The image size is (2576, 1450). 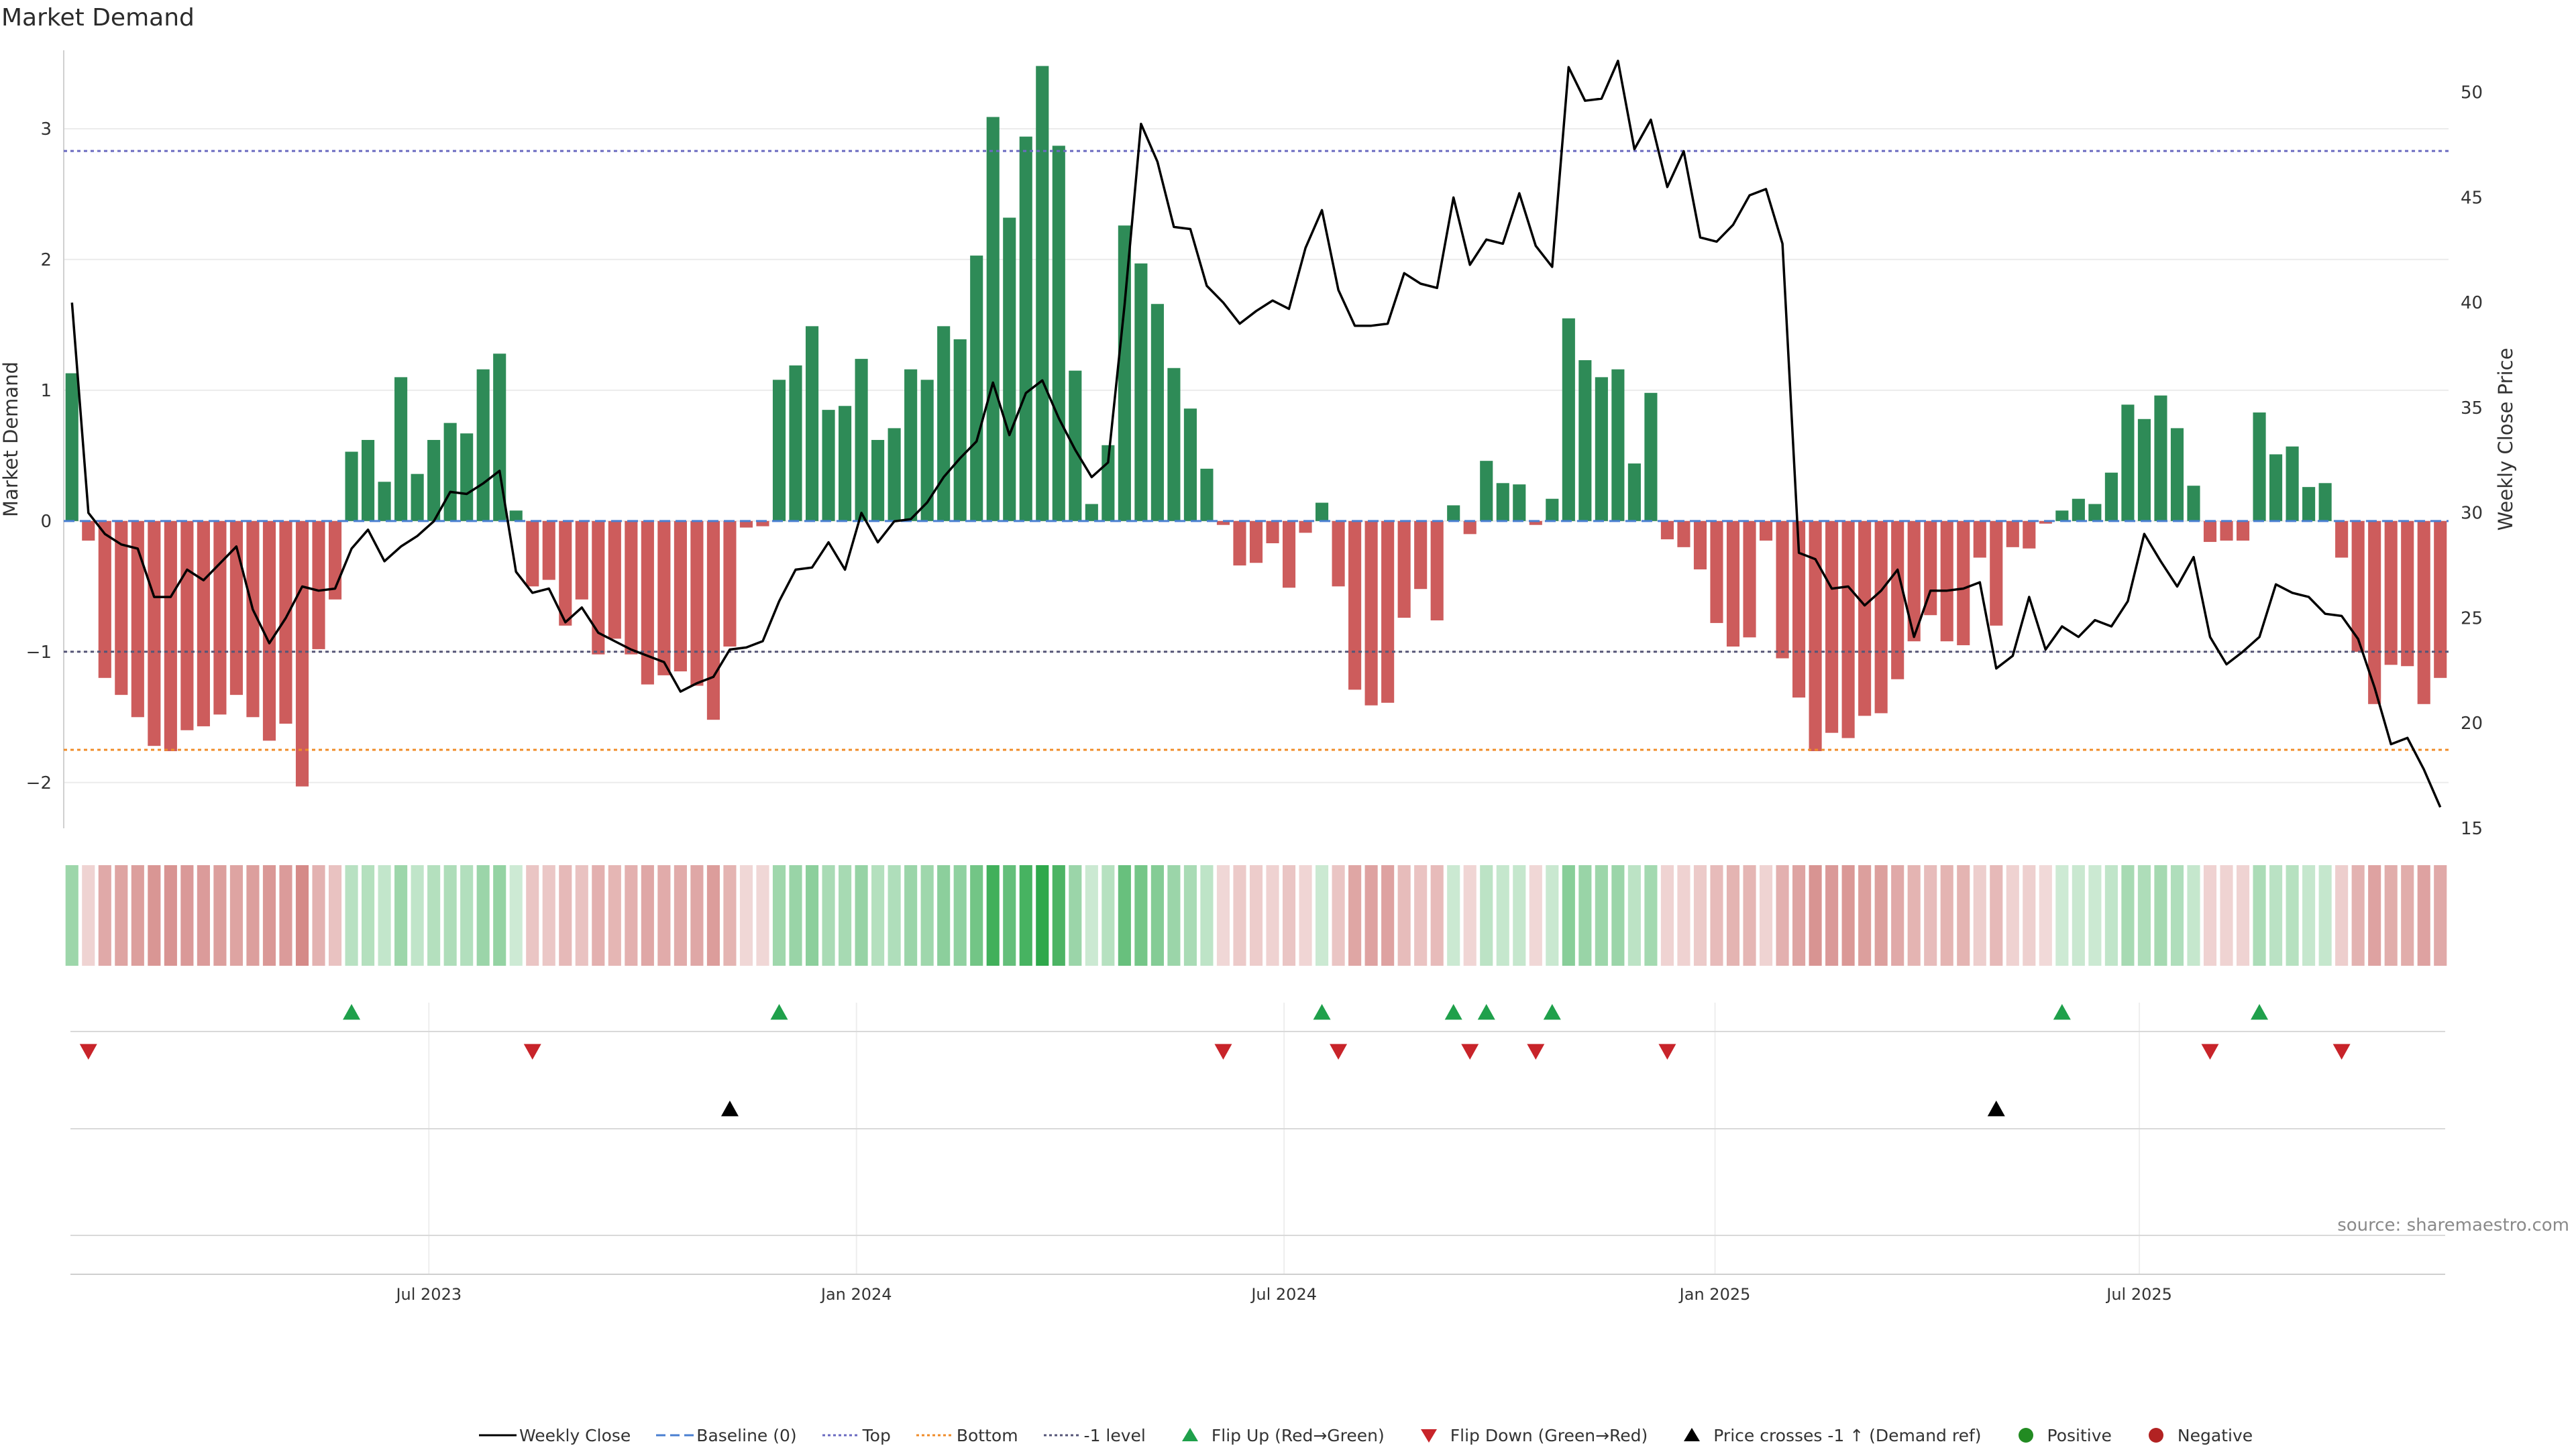 What do you see at coordinates (2194, 1435) in the screenshot?
I see `legend-item: Negative` at bounding box center [2194, 1435].